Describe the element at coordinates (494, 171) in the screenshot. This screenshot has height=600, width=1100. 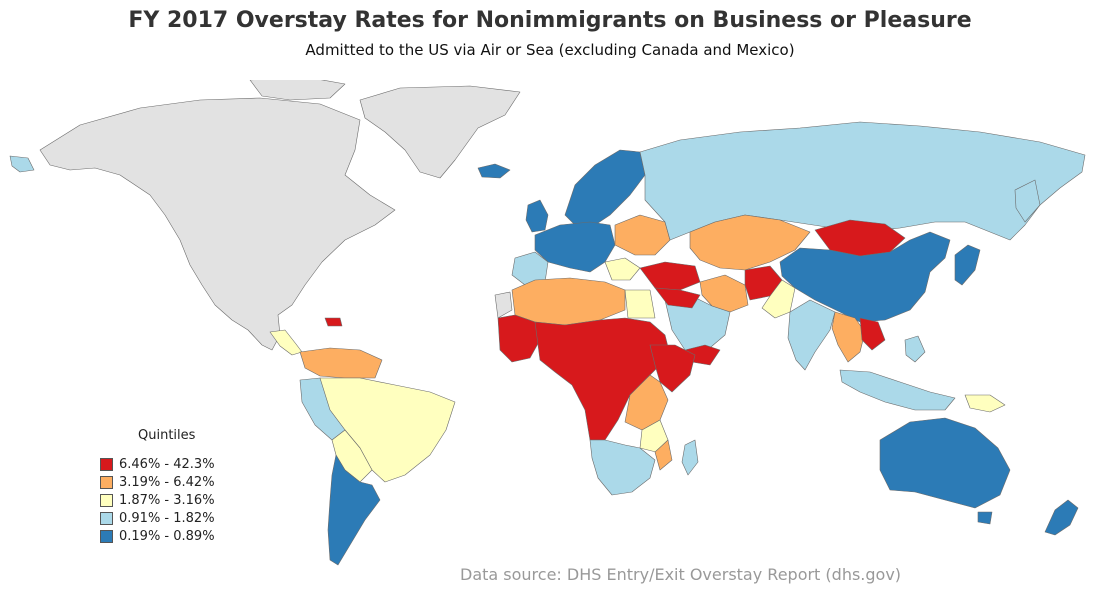
I see `region-iceland` at that location.